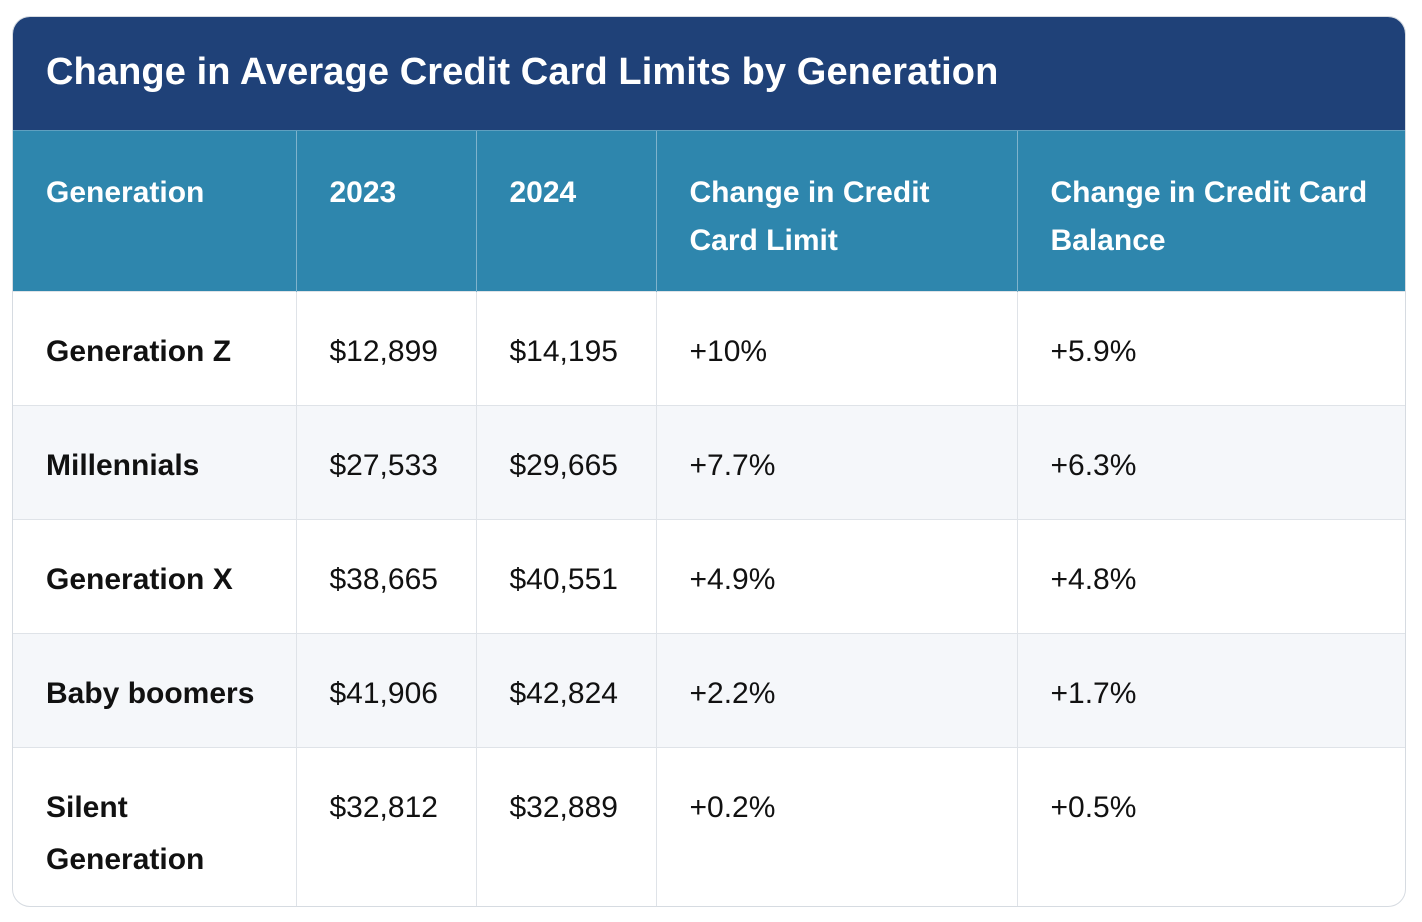 The width and height of the screenshot is (1422, 922). Describe the element at coordinates (565, 690) in the screenshot. I see `limit-2024-cell: $42,824` at that location.